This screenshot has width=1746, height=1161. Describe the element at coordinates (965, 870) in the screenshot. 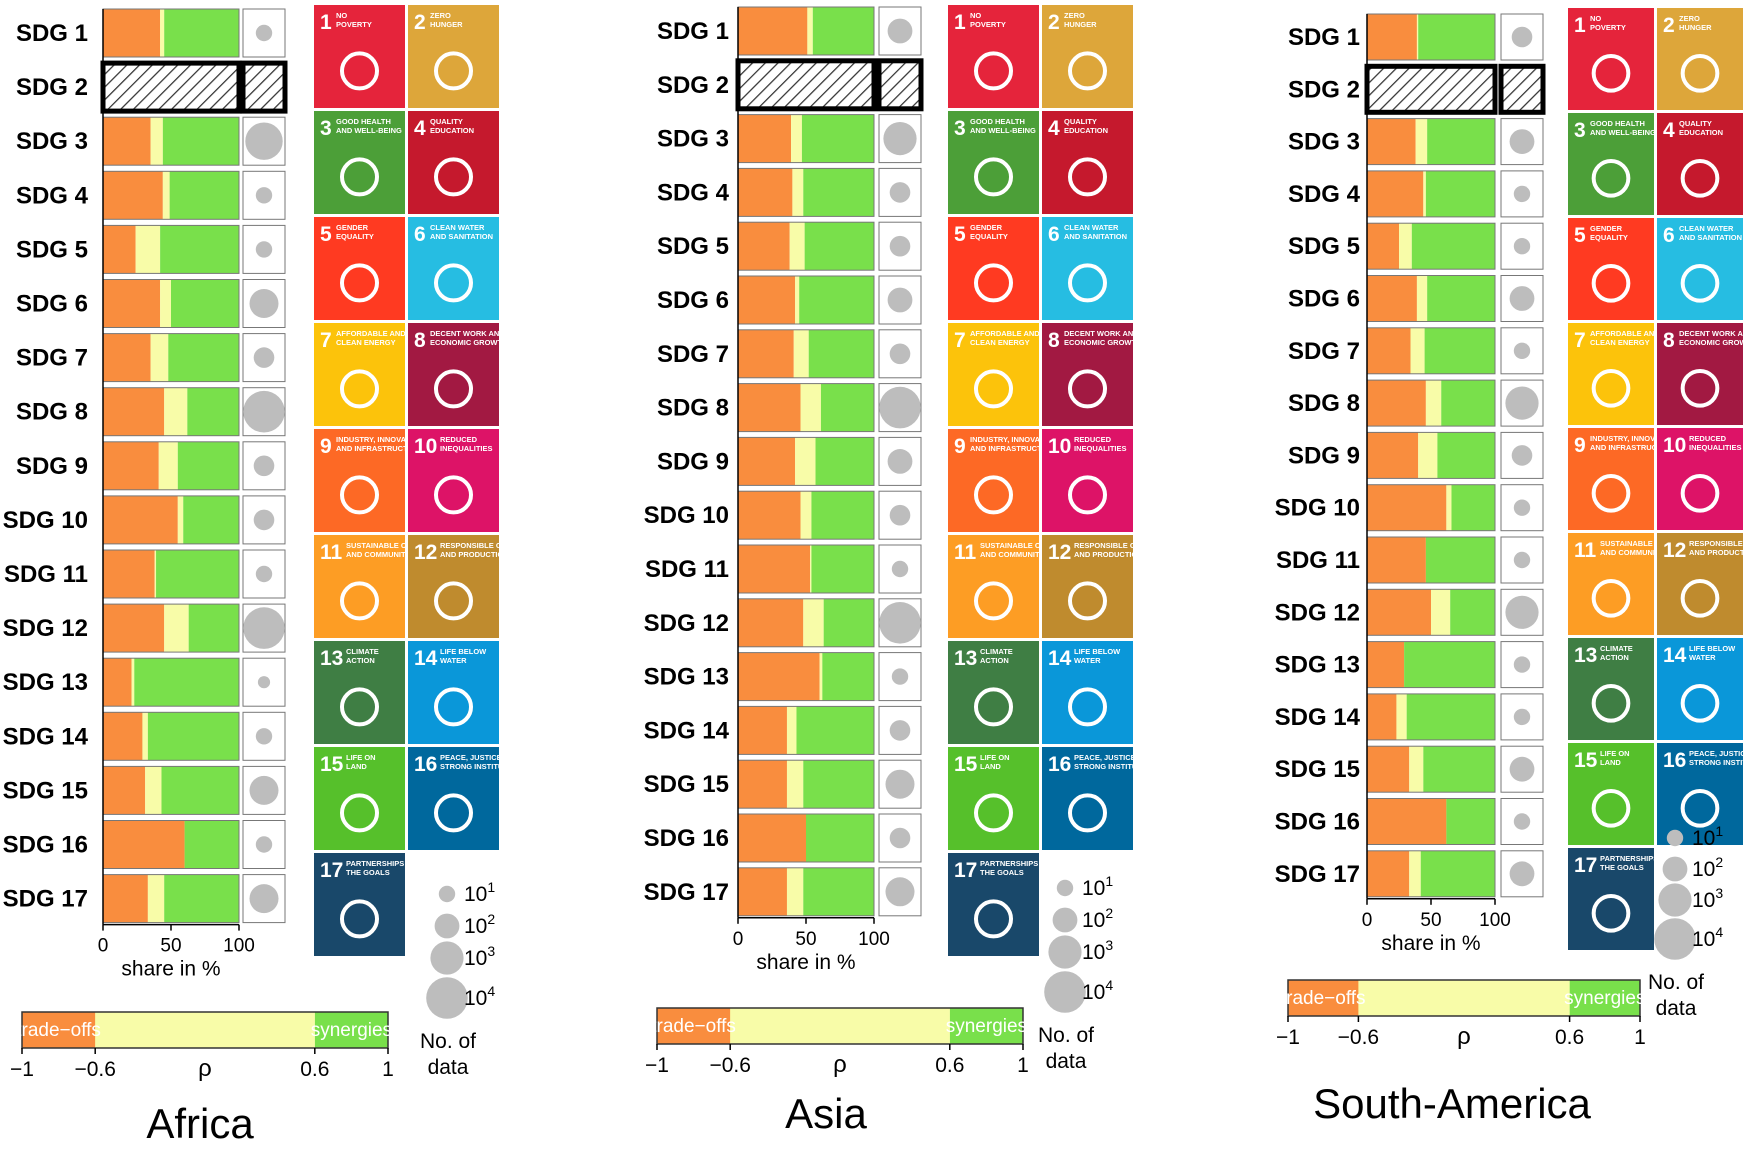

I see `sdg-tile-number: 17` at that location.